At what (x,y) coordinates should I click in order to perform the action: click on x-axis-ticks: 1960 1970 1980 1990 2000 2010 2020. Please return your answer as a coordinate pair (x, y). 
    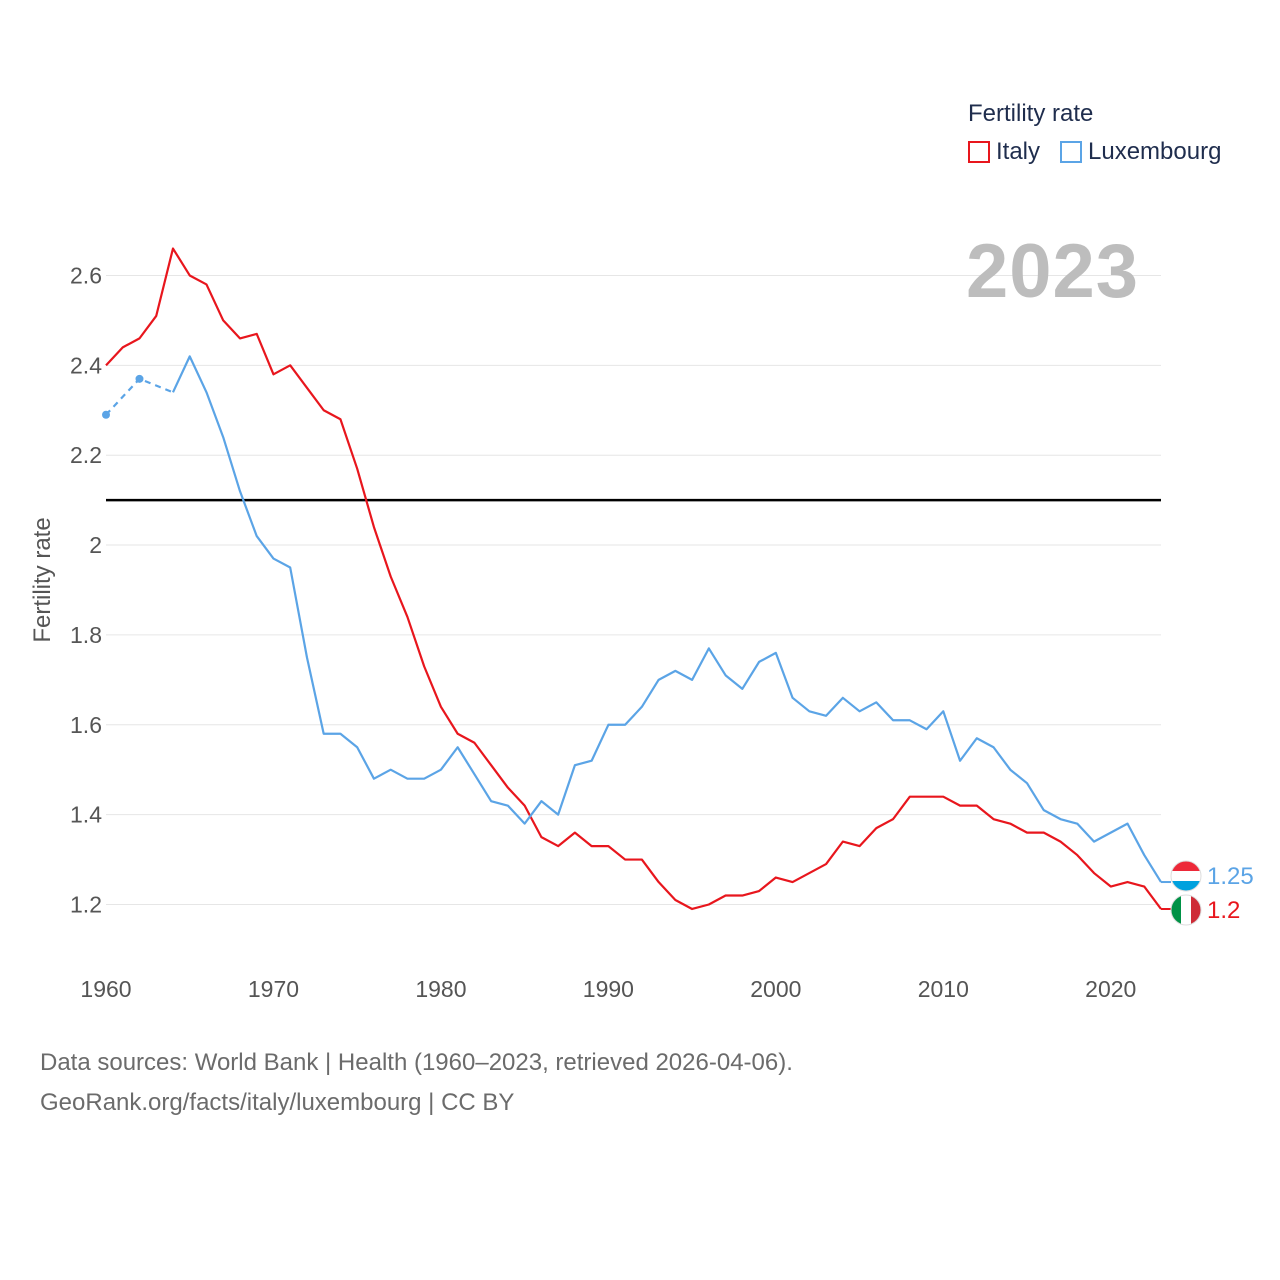
    Looking at the image, I should click on (608, 989).